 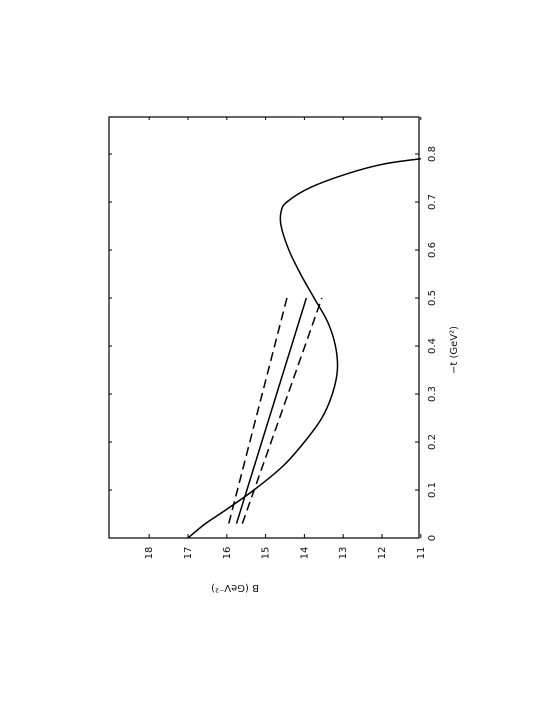 What do you see at coordinates (432, 298) in the screenshot?
I see `x-tick-label: 0.5` at bounding box center [432, 298].